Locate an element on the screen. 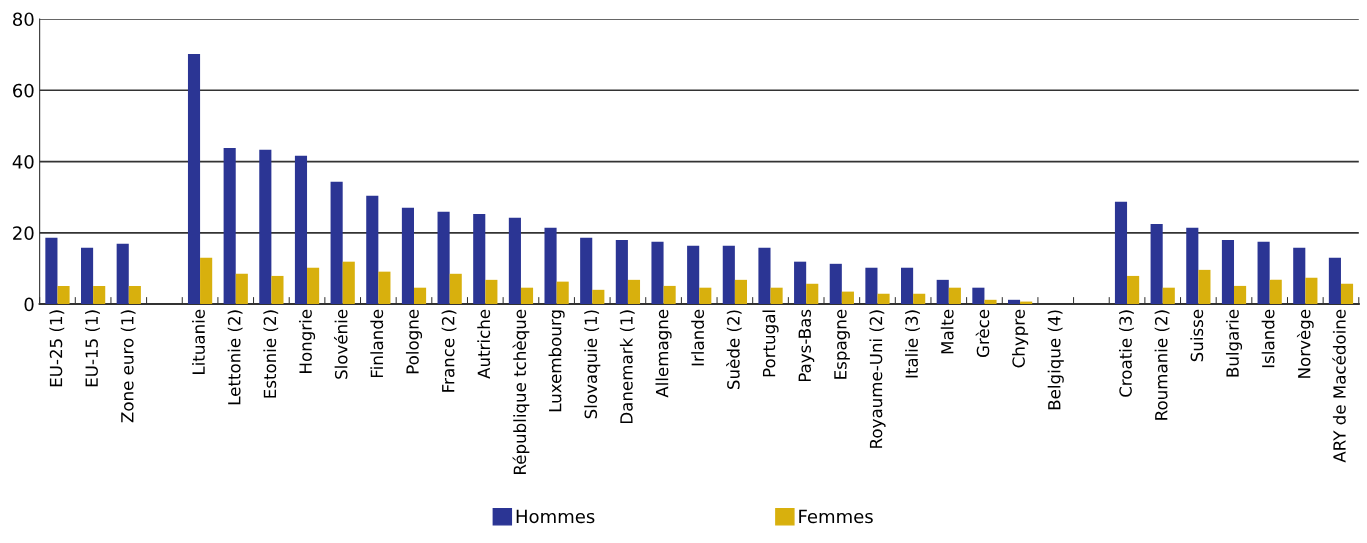  y-tick-label: 0 is located at coordinates (29, 304).